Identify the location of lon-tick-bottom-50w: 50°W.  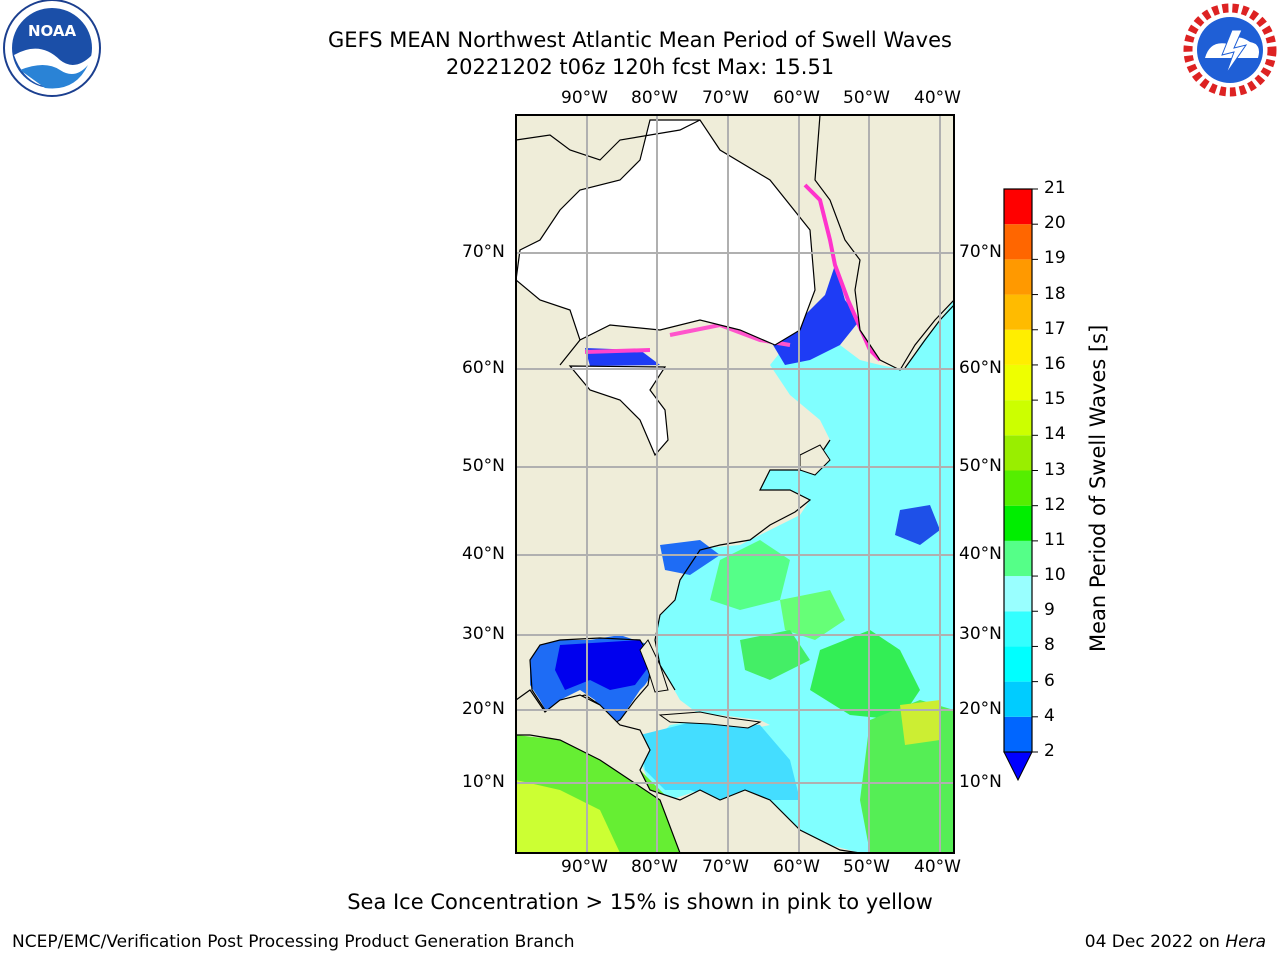
(866, 867).